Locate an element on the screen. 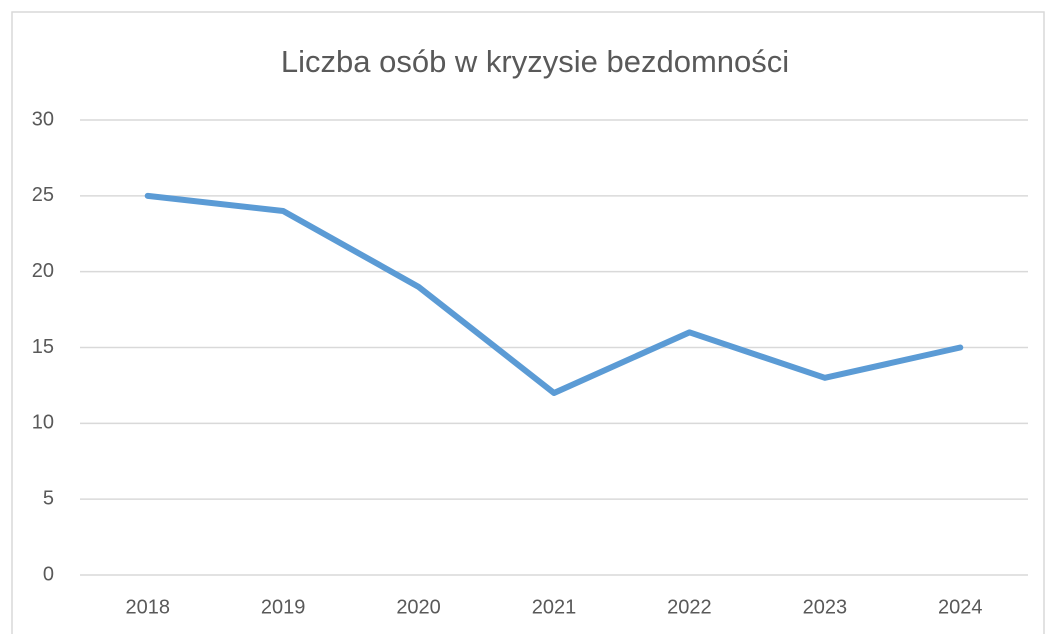 The width and height of the screenshot is (1046, 634). y-tick-label: 0 is located at coordinates (48, 574).